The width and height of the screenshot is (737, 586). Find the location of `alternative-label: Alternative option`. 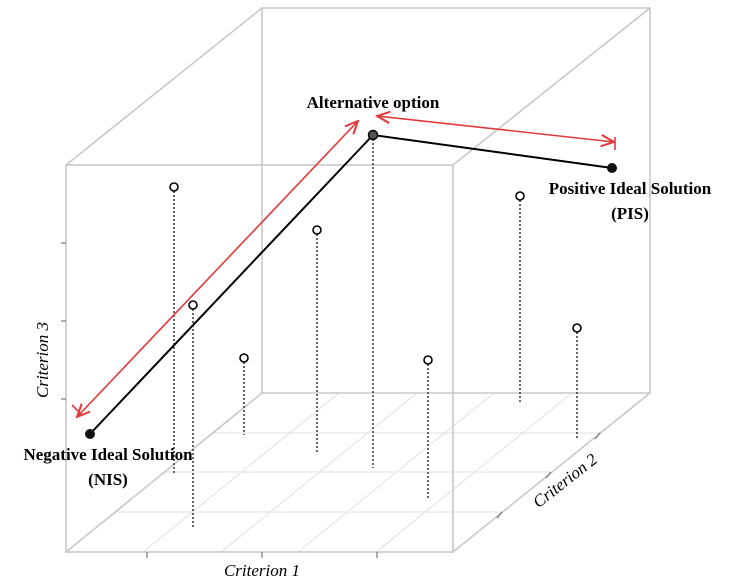

alternative-label: Alternative option is located at coordinates (373, 102).